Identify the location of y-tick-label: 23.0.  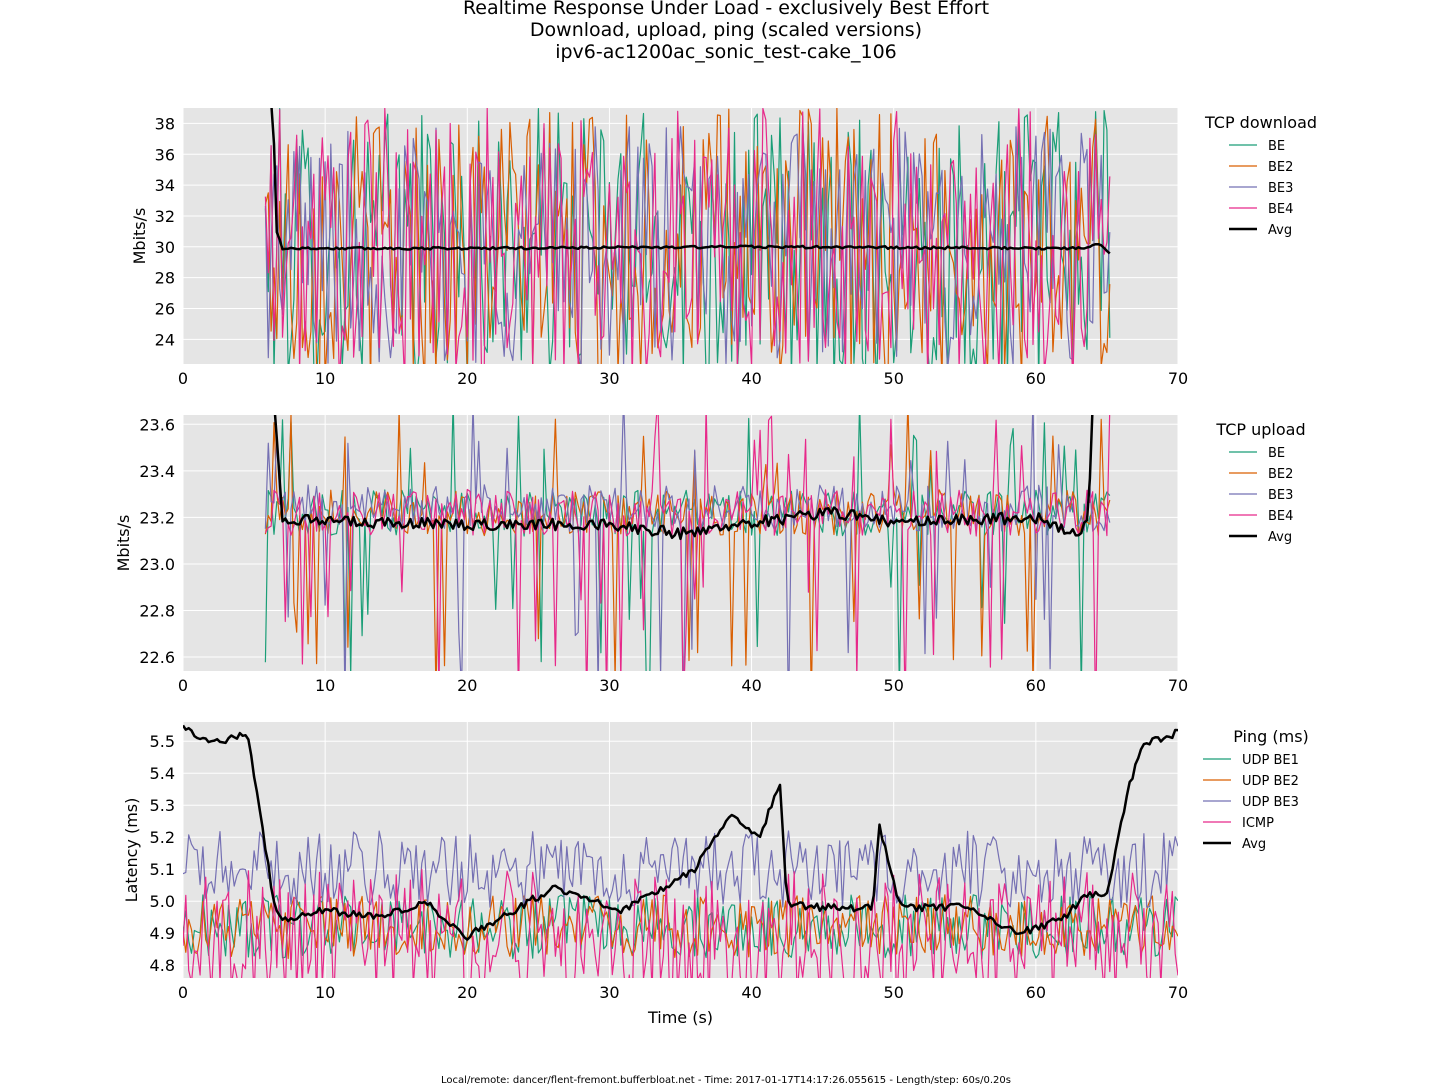
(157, 564).